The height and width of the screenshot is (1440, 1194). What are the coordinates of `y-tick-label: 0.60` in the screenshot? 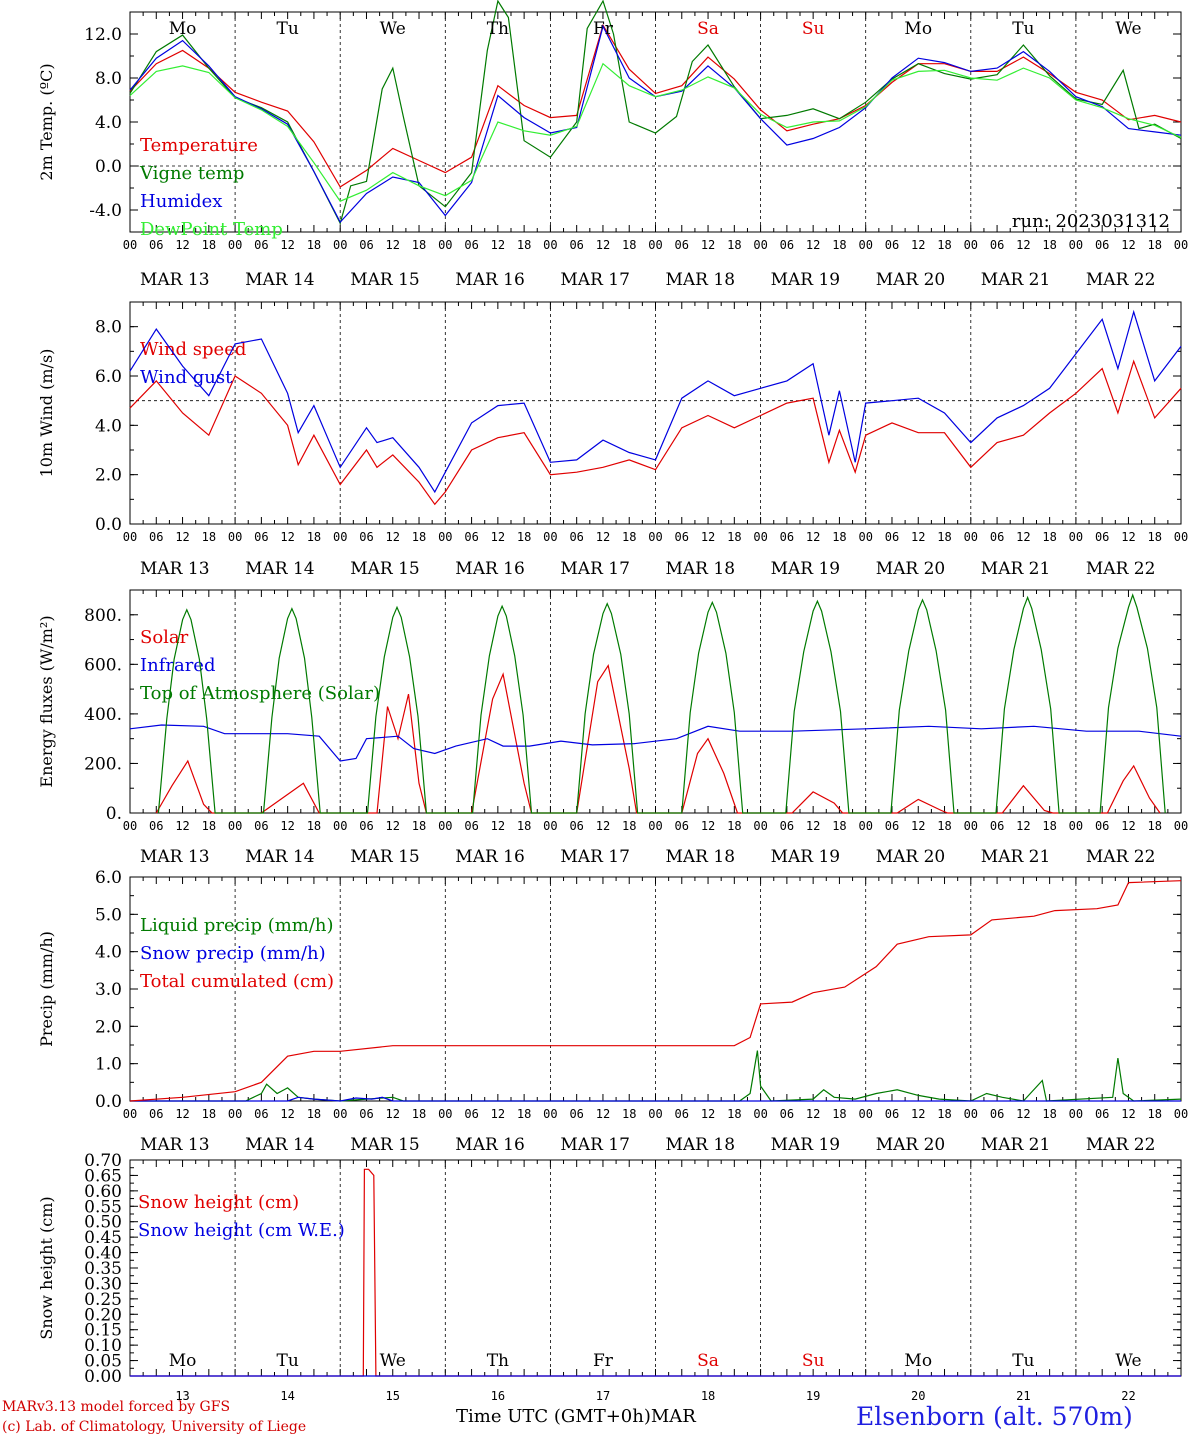 It's located at (103, 1192).